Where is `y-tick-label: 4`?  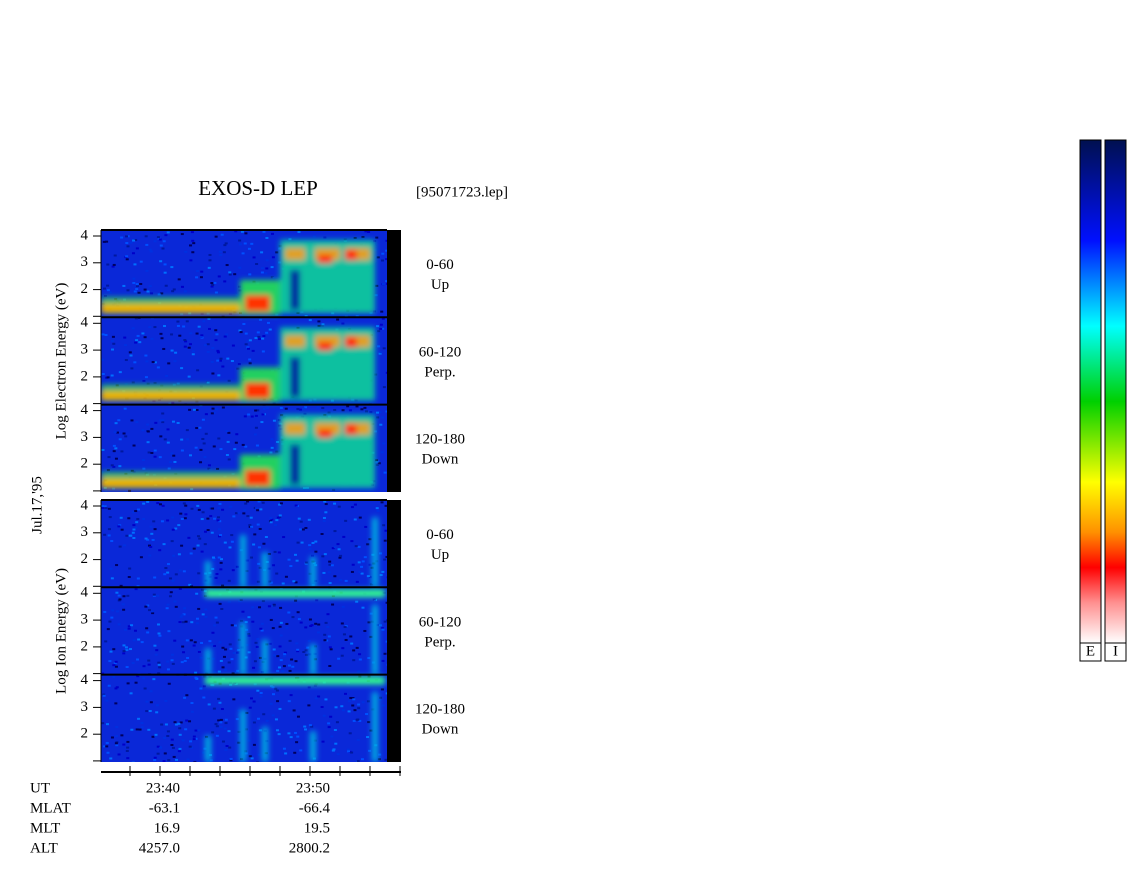 y-tick-label: 4 is located at coordinates (85, 680).